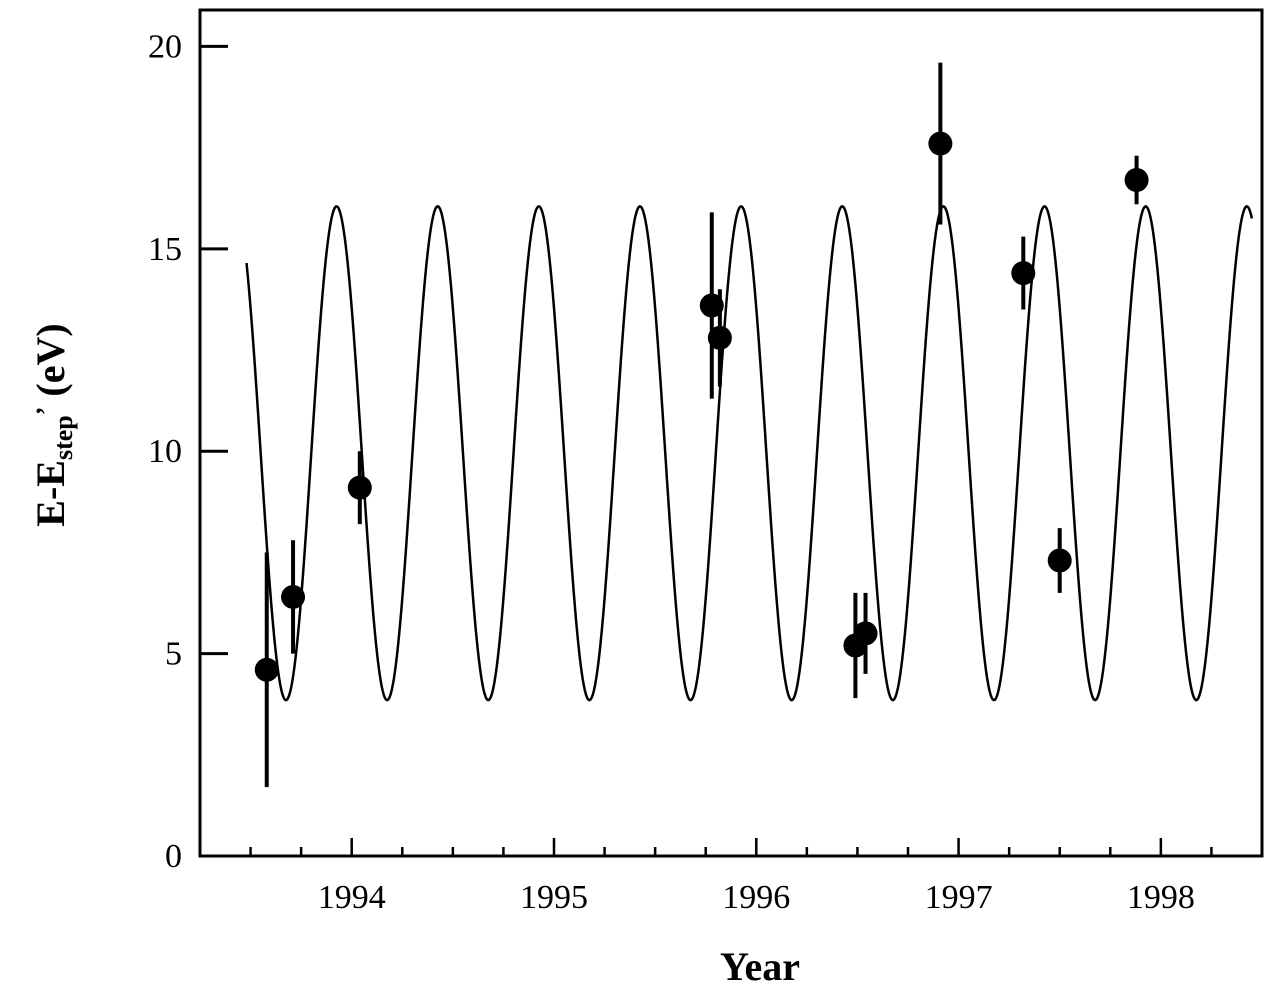 This screenshot has width=1264, height=987. I want to click on y-ticks: 0 5 10 15 20, so click(188, 451).